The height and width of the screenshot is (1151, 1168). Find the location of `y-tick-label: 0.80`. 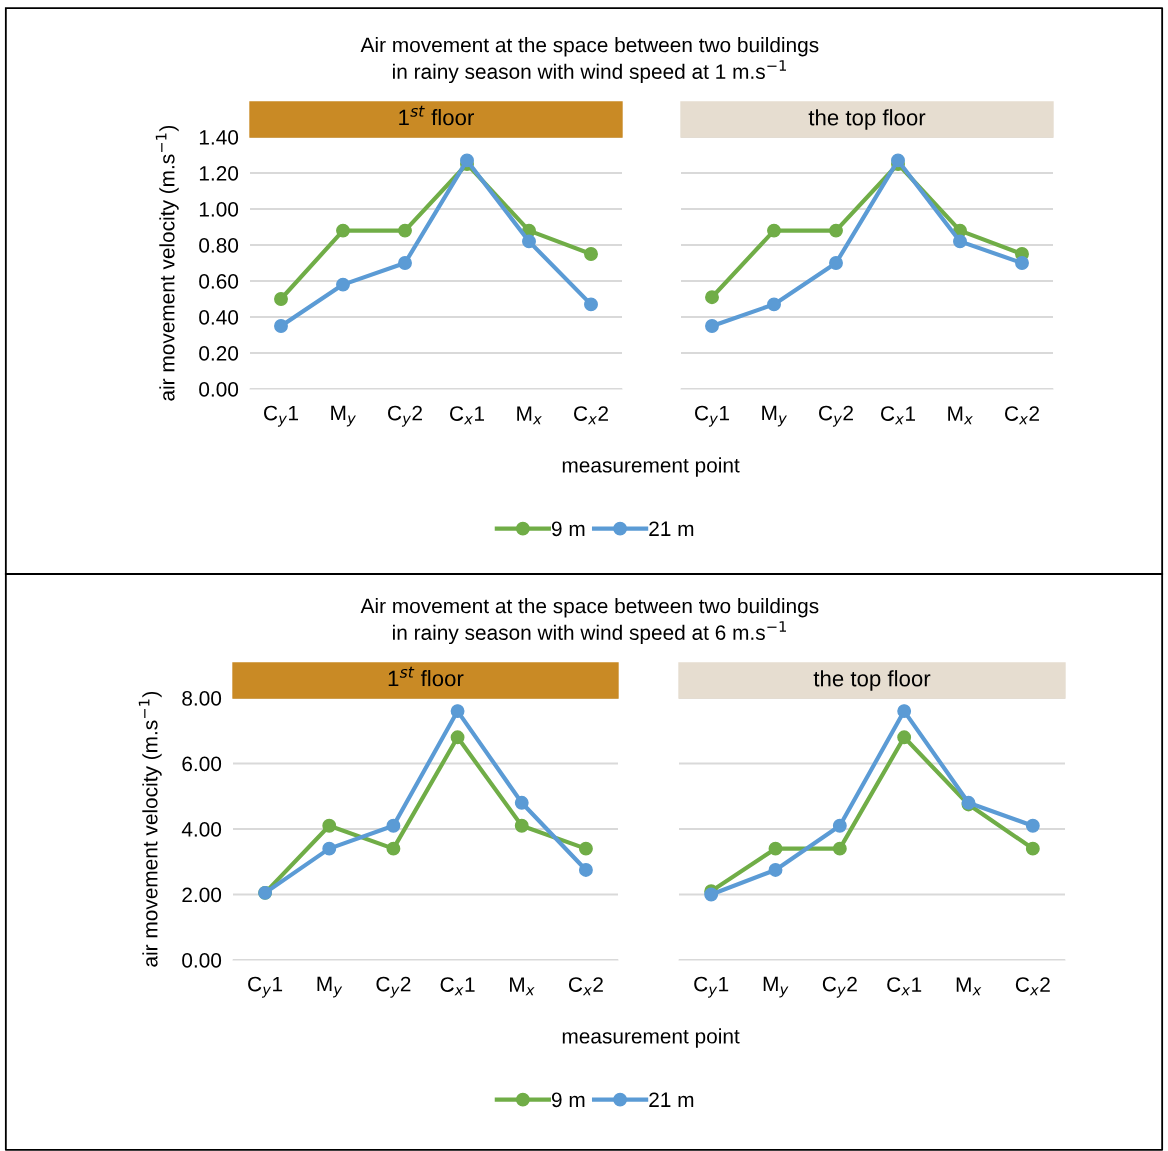

y-tick-label: 0.80 is located at coordinates (219, 245).